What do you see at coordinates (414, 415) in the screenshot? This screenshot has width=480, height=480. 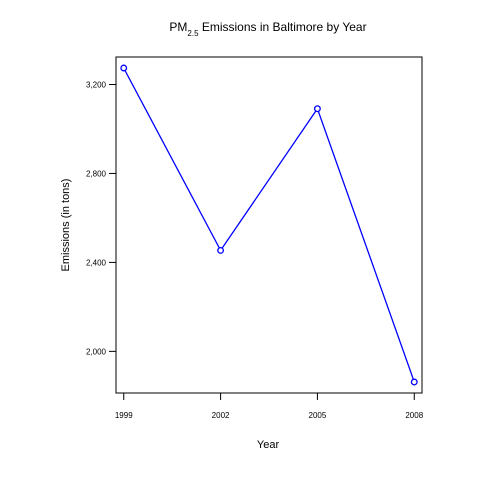 I see `x-tick-label-2008: 2008` at bounding box center [414, 415].